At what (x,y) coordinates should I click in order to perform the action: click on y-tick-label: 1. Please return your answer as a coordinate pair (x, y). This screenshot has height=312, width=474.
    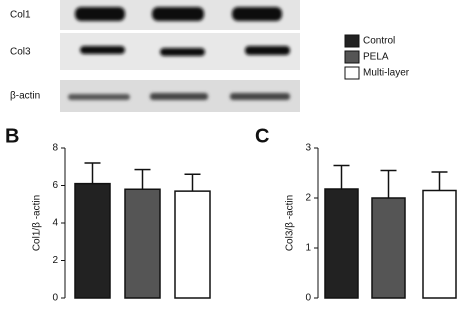
    Looking at the image, I should click on (308, 248).